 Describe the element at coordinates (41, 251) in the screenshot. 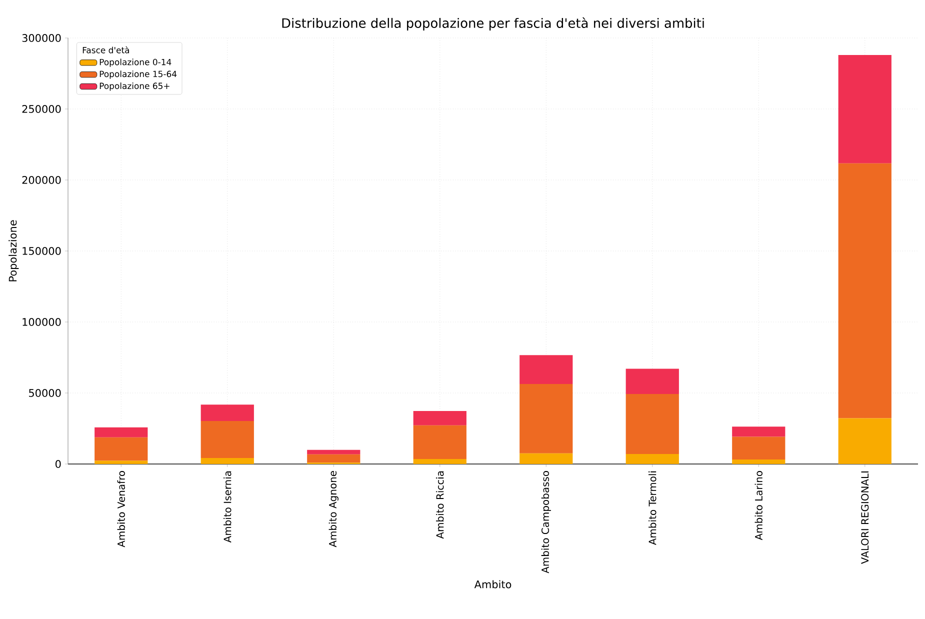

I see `y-tick-label: 150000` at that location.